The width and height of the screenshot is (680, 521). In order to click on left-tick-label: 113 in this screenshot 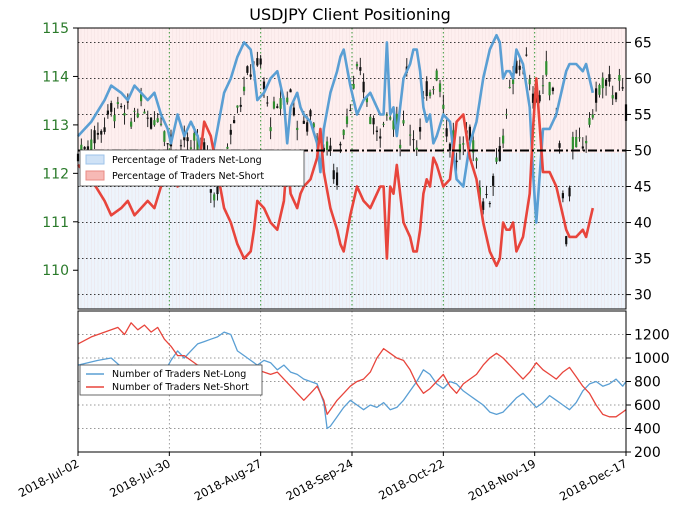, I will do `click(55, 126)`.